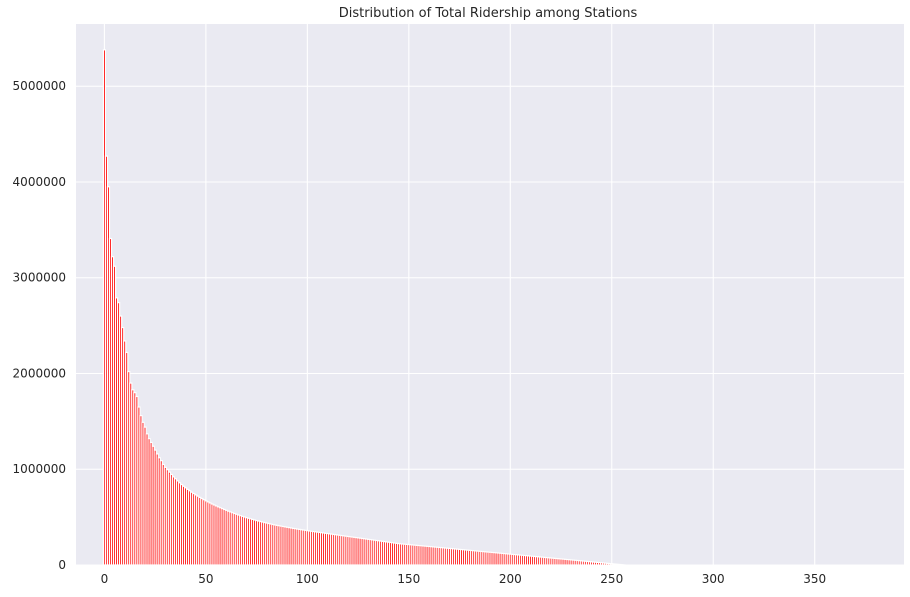 The width and height of the screenshot is (910, 597). Describe the element at coordinates (39, 86) in the screenshot. I see `y-tick-label: 5000000` at that location.